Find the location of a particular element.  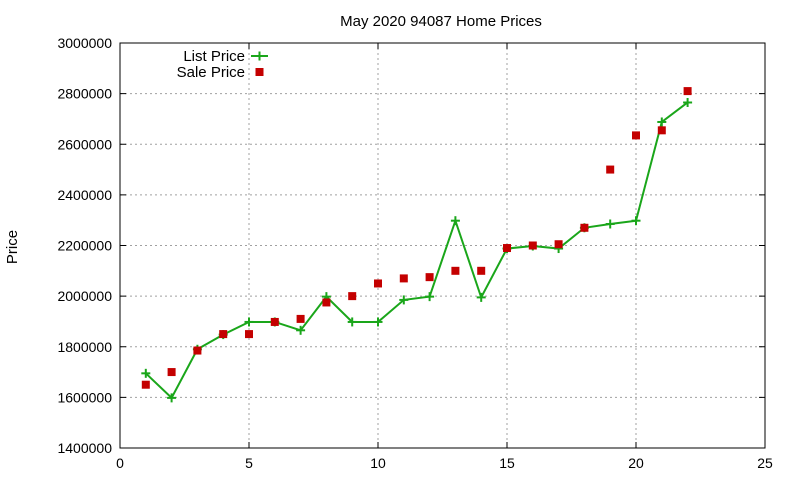

y-tick-label: 1800000 is located at coordinates (84, 347).